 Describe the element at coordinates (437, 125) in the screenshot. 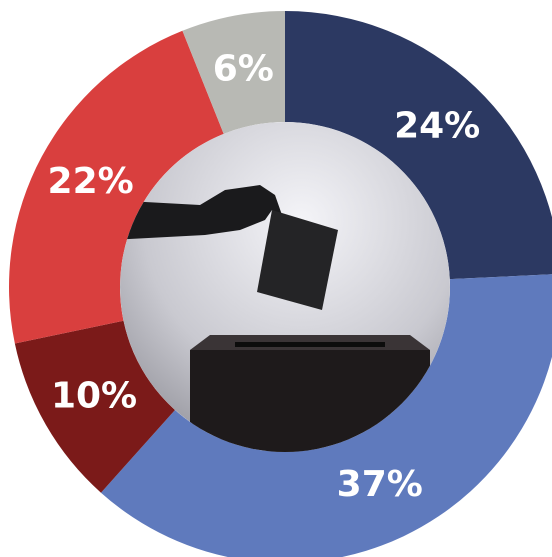

I see `value-label: 24%` at that location.